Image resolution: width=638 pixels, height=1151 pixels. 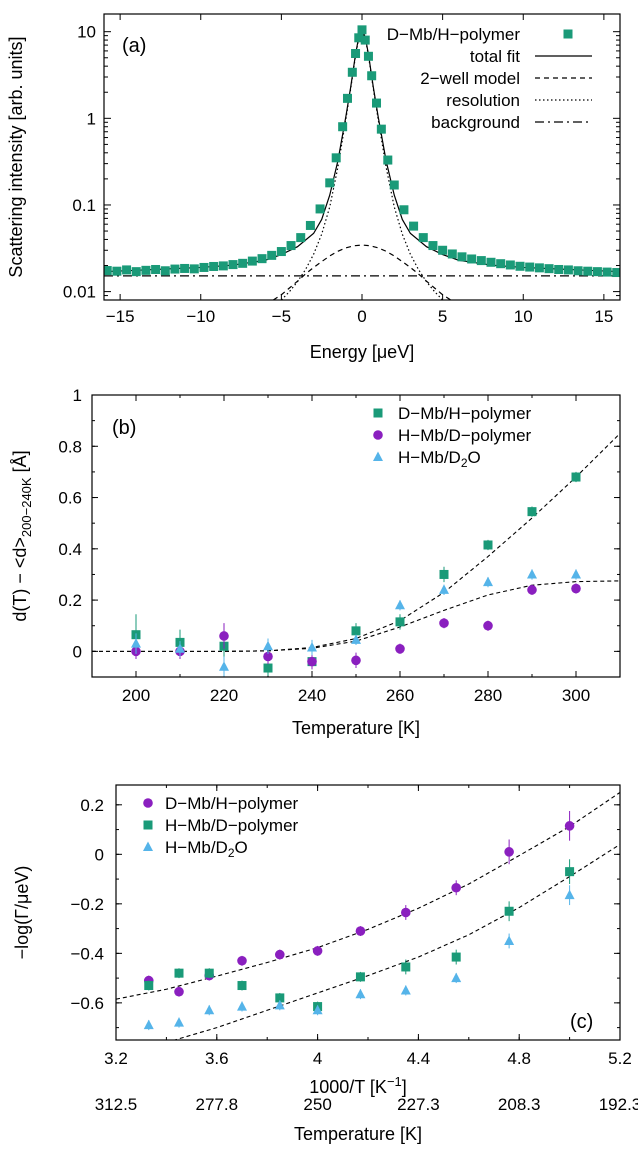 I want to click on x-tick-label: 220, so click(x=224, y=695).